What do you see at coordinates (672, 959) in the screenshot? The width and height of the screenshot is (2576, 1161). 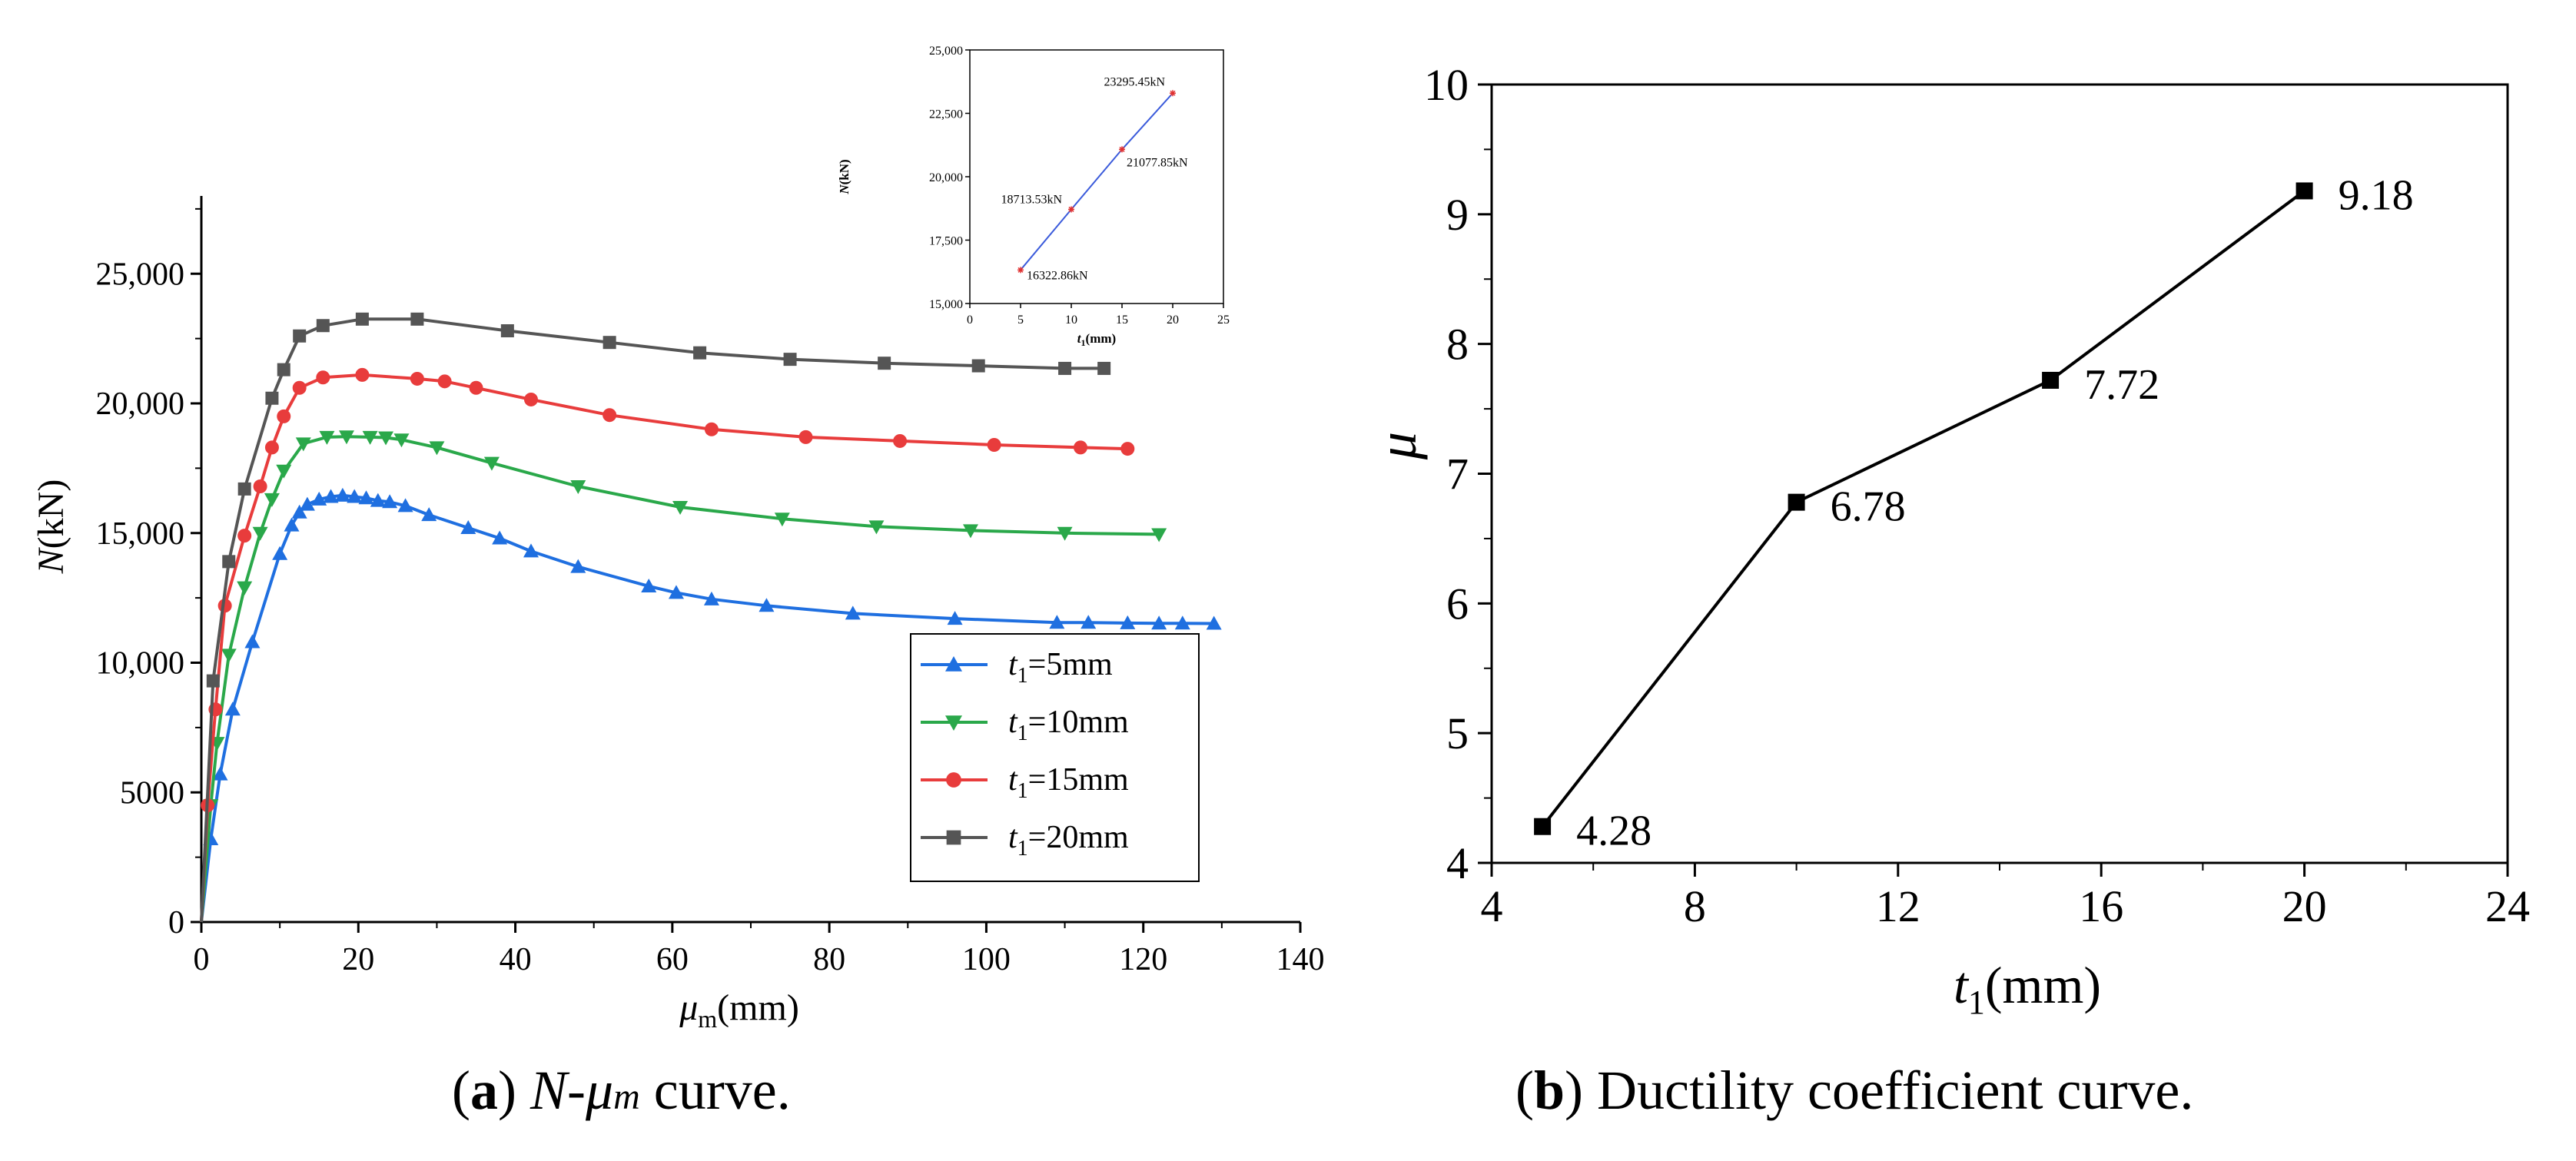 I see `chart-a-x-tick-label: 60` at bounding box center [672, 959].